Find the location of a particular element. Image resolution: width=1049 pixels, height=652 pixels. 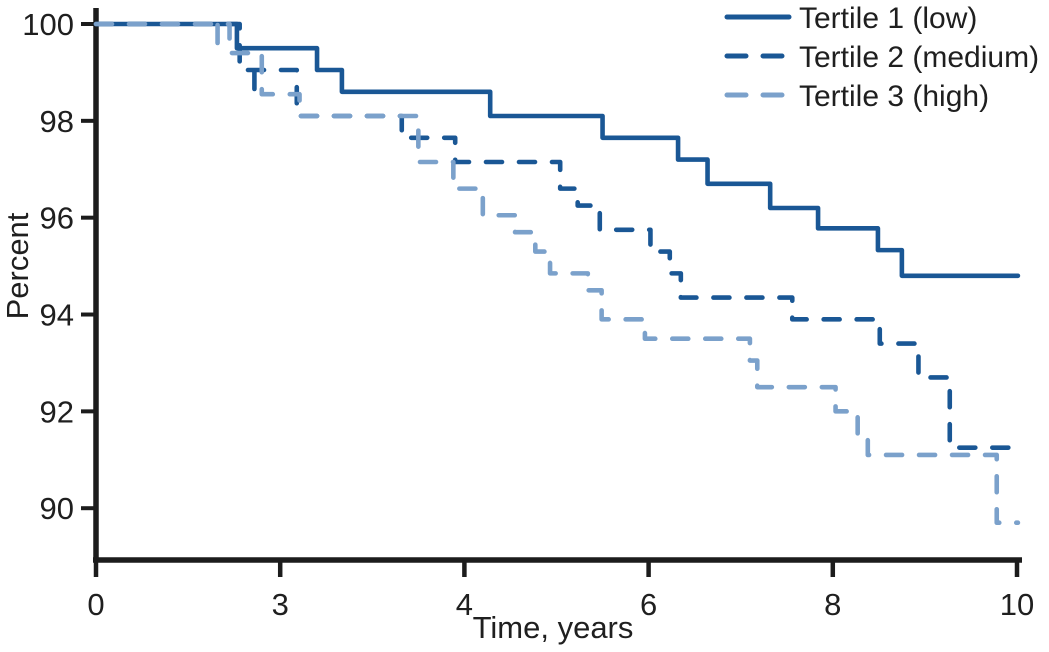

y-tick-label: 92 is located at coordinates (57, 411).